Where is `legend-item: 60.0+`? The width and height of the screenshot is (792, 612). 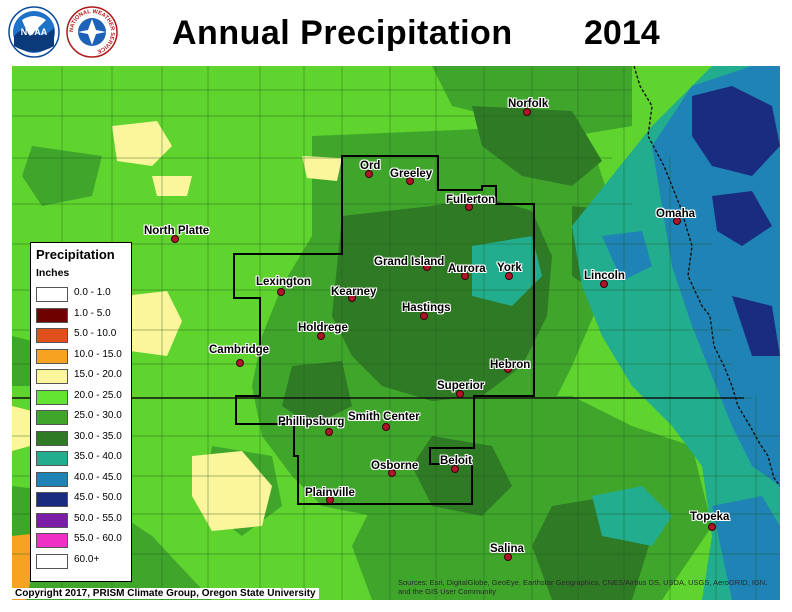
legend-item: 60.0+ is located at coordinates (82, 560).